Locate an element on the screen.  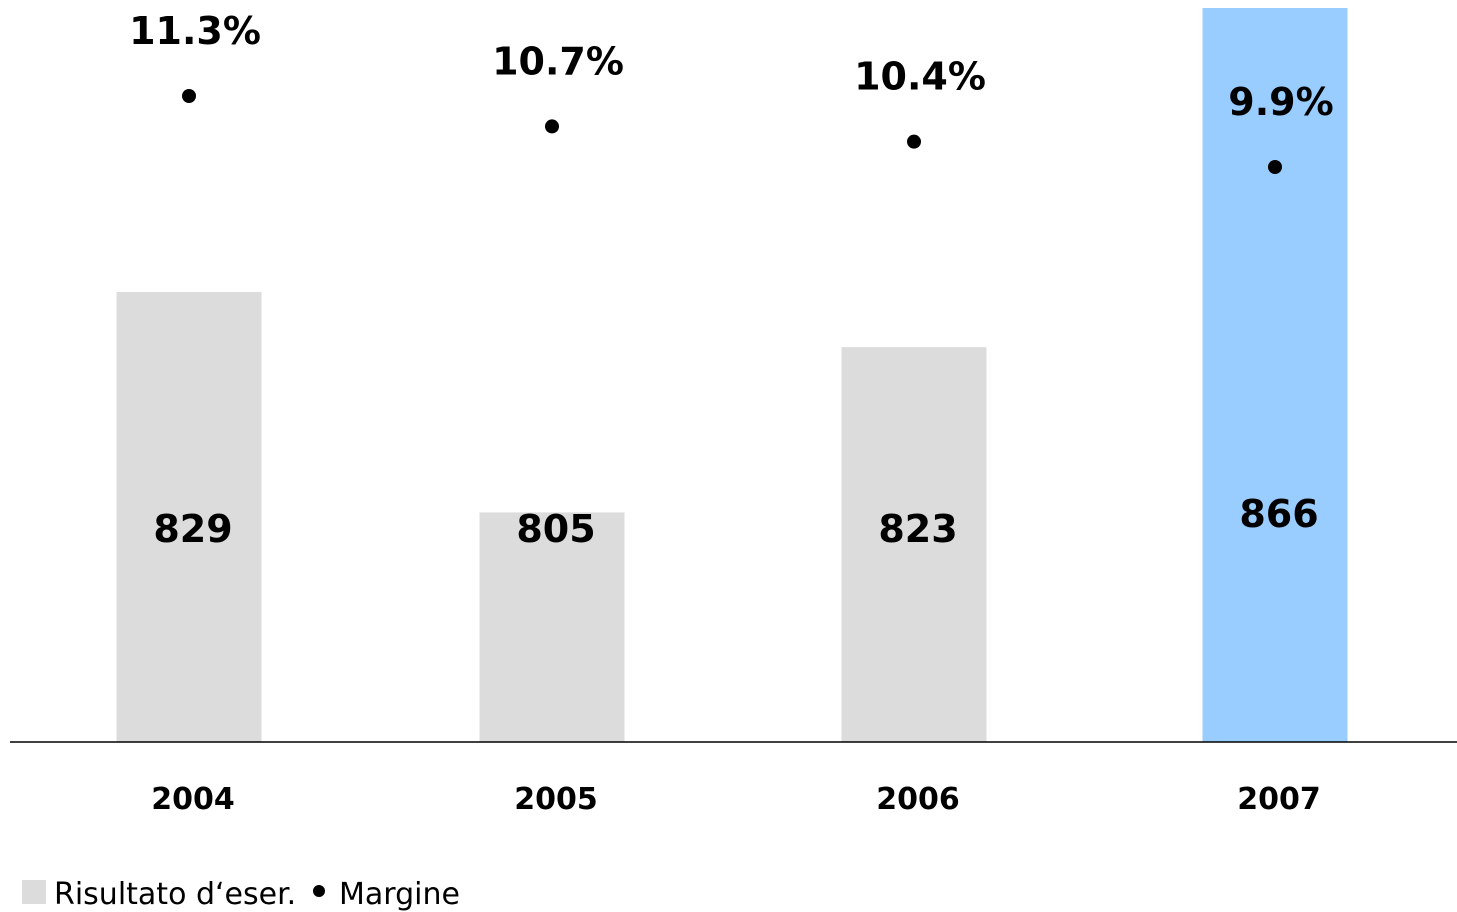
margin-point-2007 is located at coordinates (1275, 167).